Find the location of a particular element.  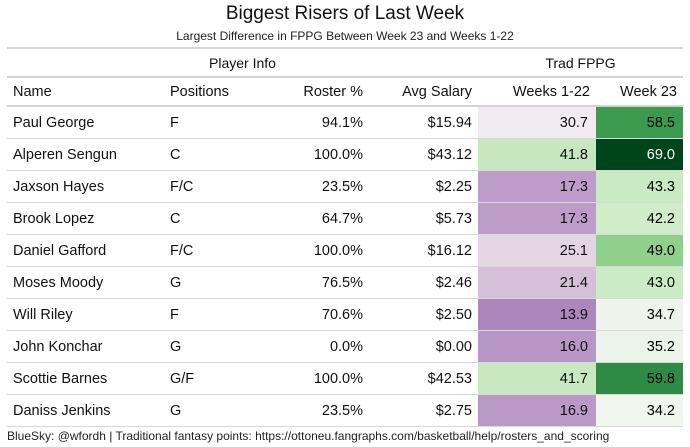

cell-weeks: 25.1 is located at coordinates (537, 250).